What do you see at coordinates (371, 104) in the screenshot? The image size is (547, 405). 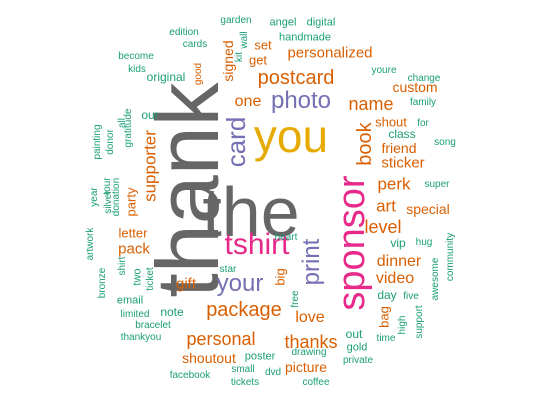 I see `word-name: name` at bounding box center [371, 104].